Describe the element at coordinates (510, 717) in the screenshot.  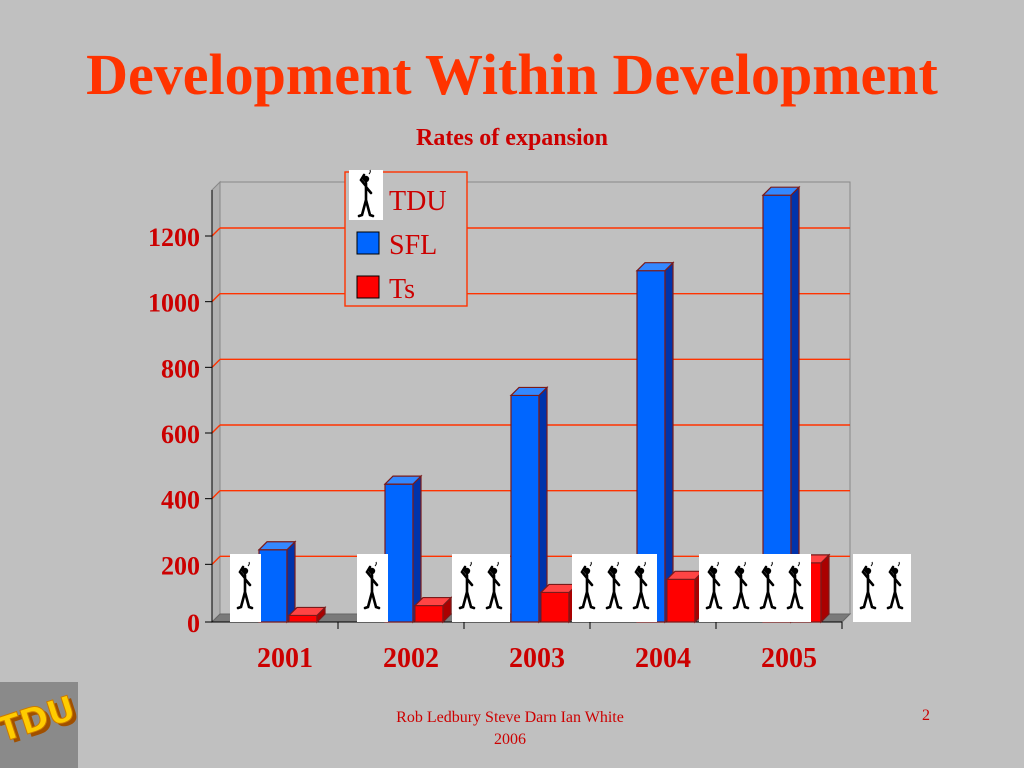
I see `footer-authors: Rob Ledbury Steve Darn Ian White` at that location.